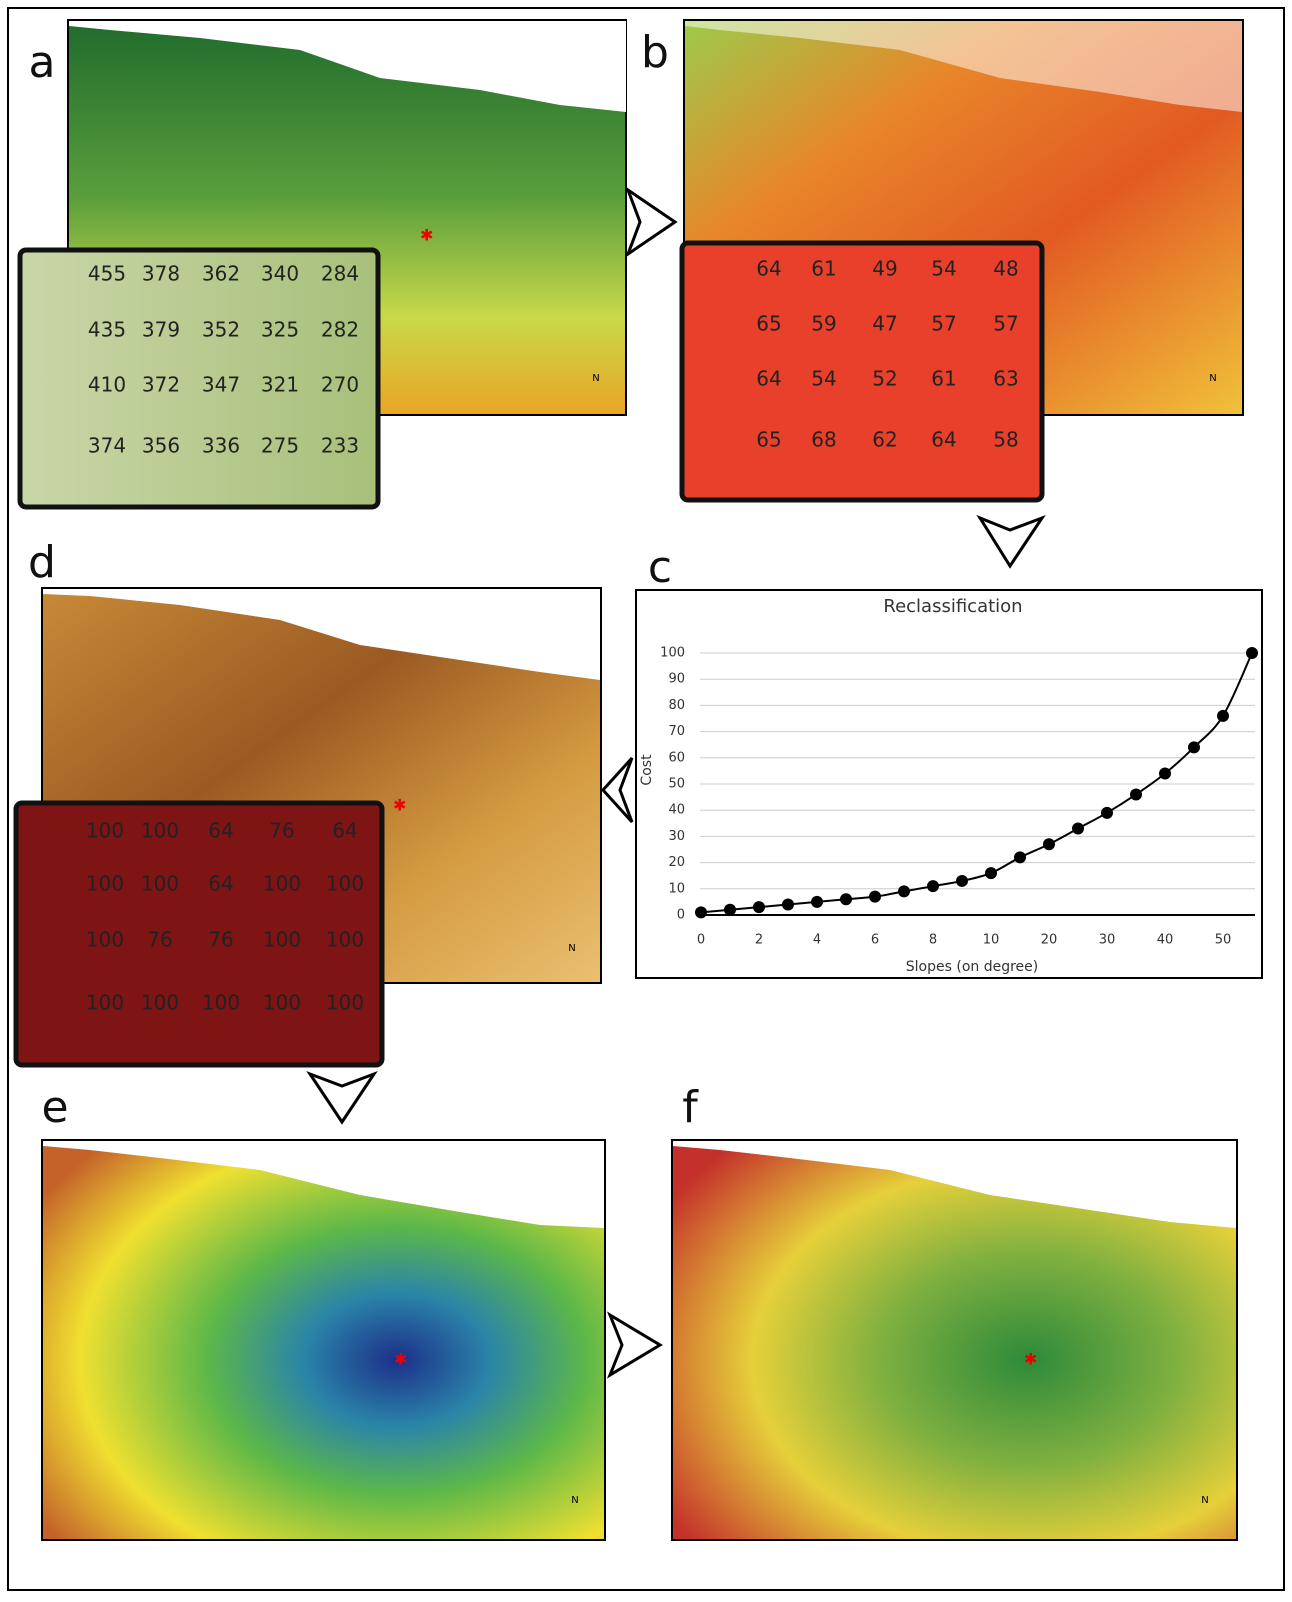  Describe the element at coordinates (701, 940) in the screenshot. I see `x-tick-label: 0` at that location.